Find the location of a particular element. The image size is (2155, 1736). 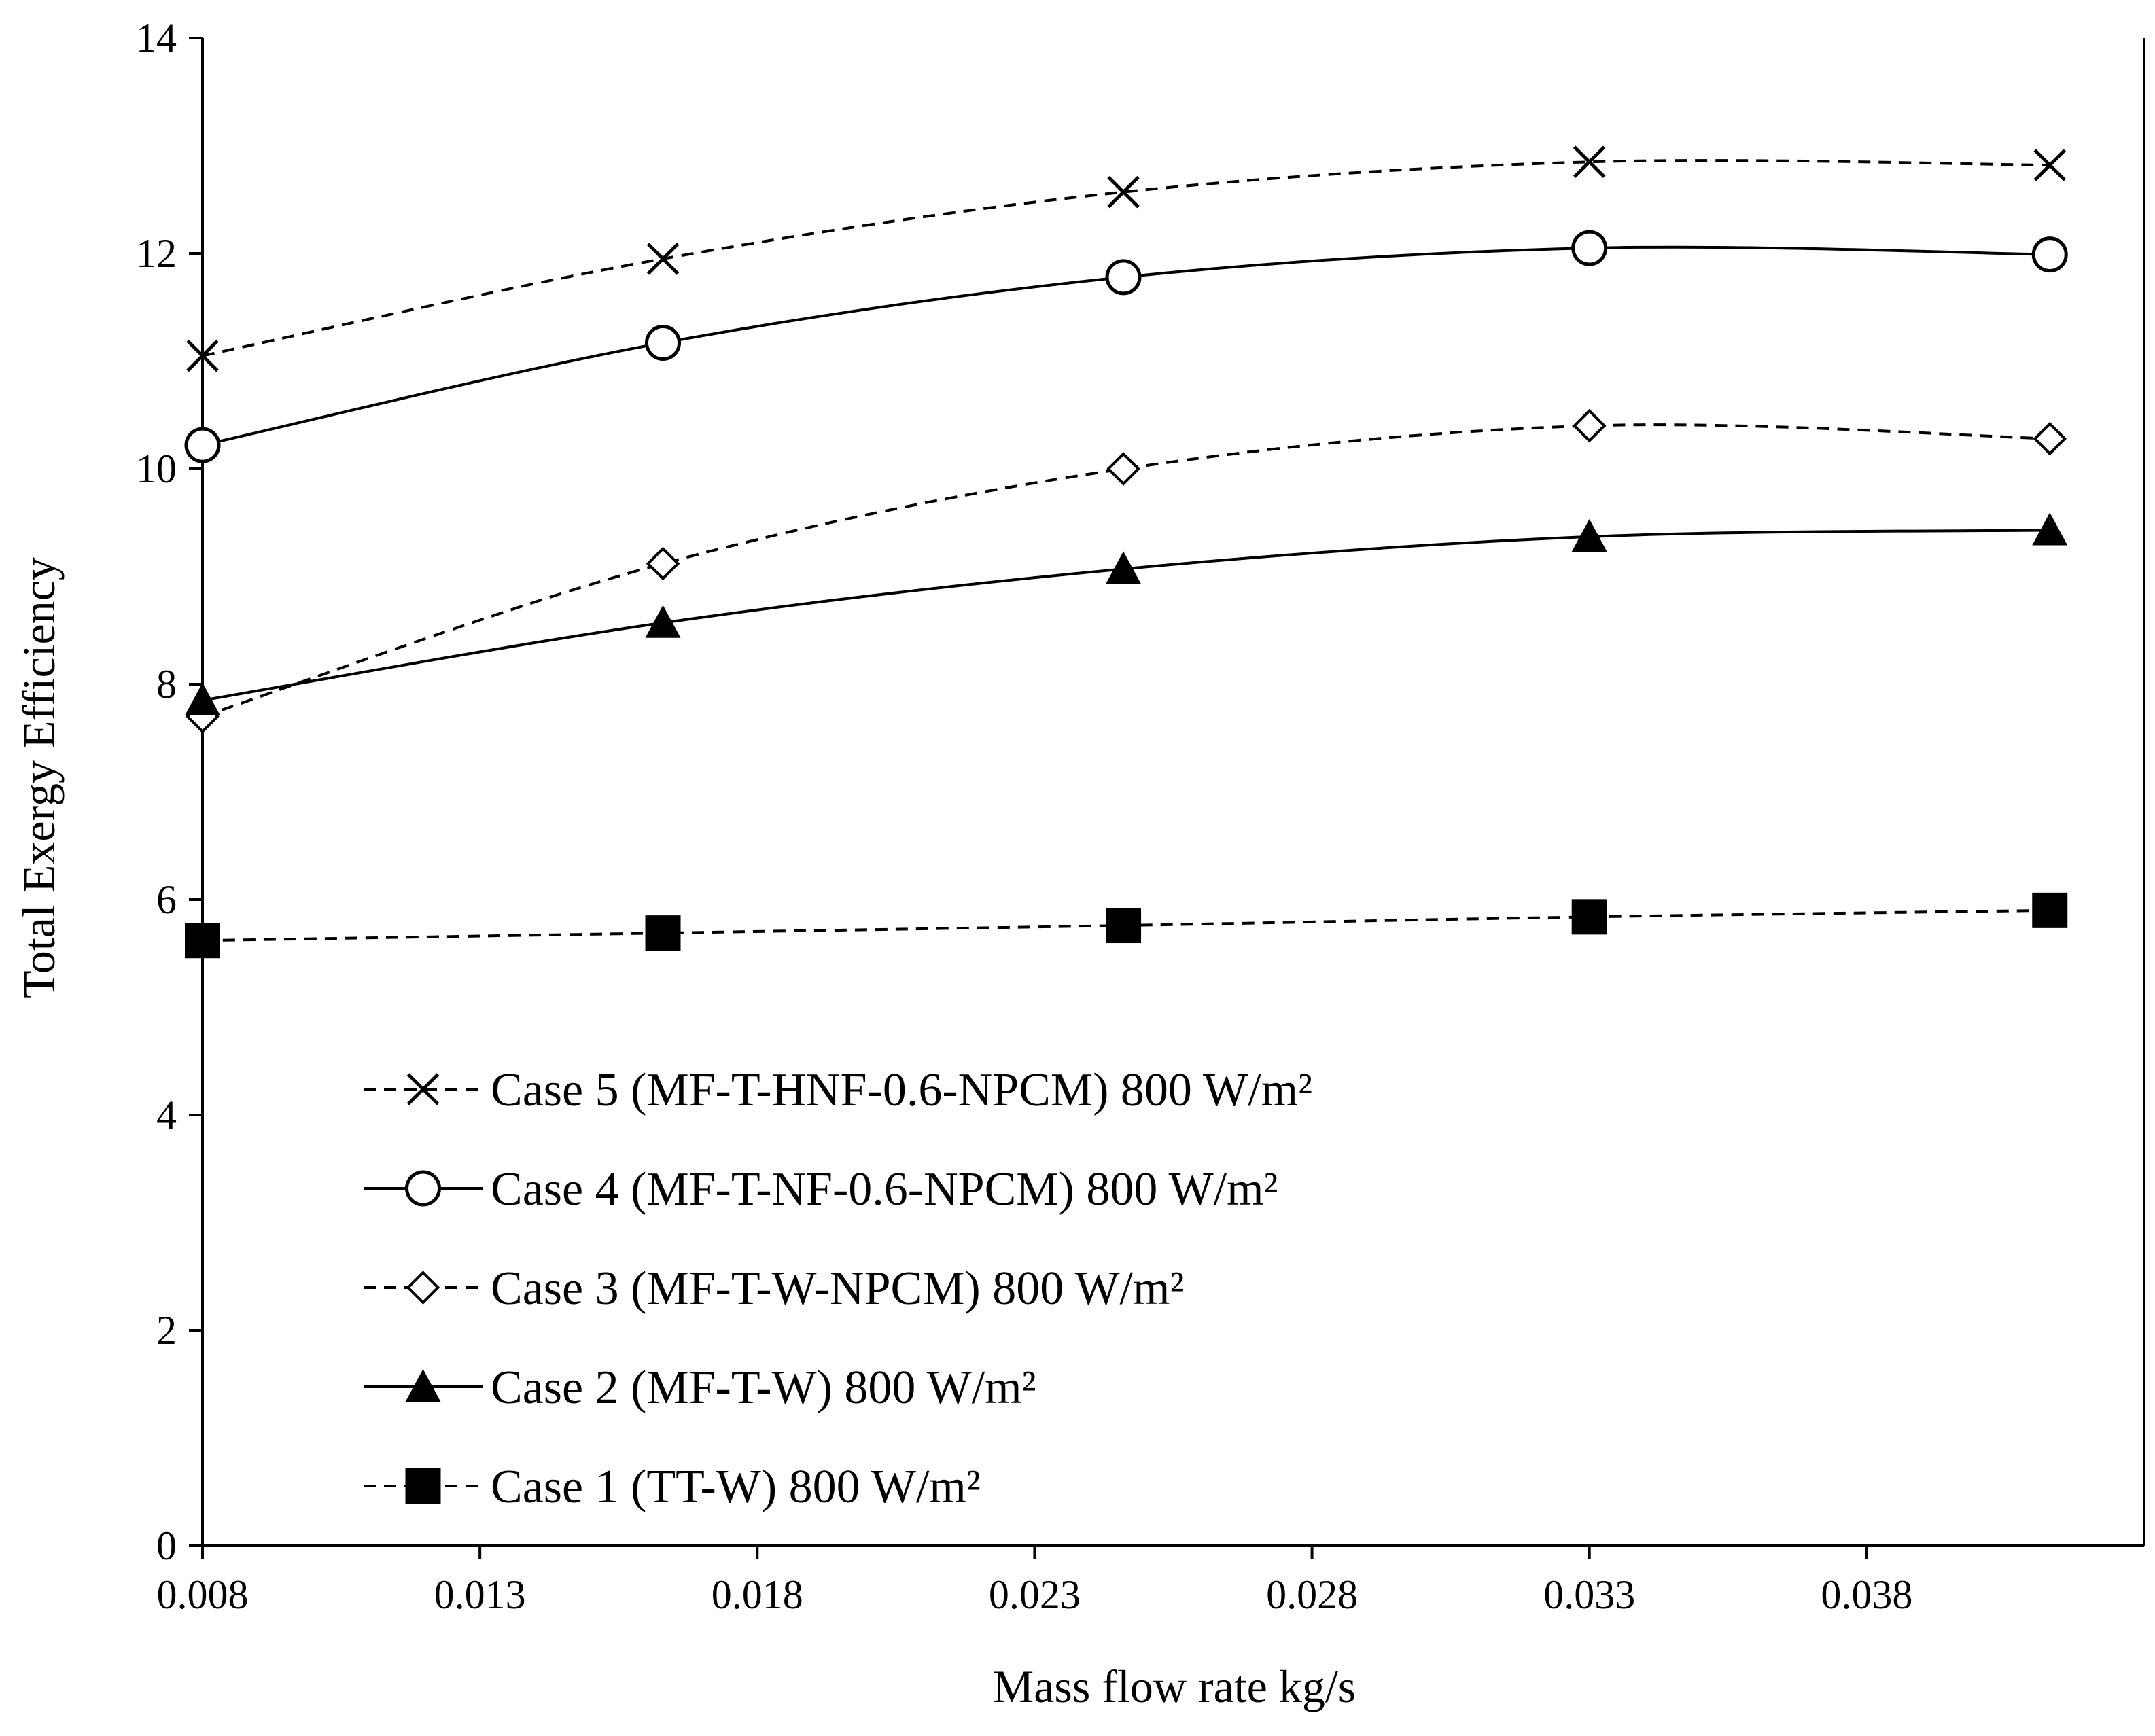

x-ticks: 0.008 0.013 0.018 0.023 0.028 0.033 0.038 is located at coordinates (1034, 1581).